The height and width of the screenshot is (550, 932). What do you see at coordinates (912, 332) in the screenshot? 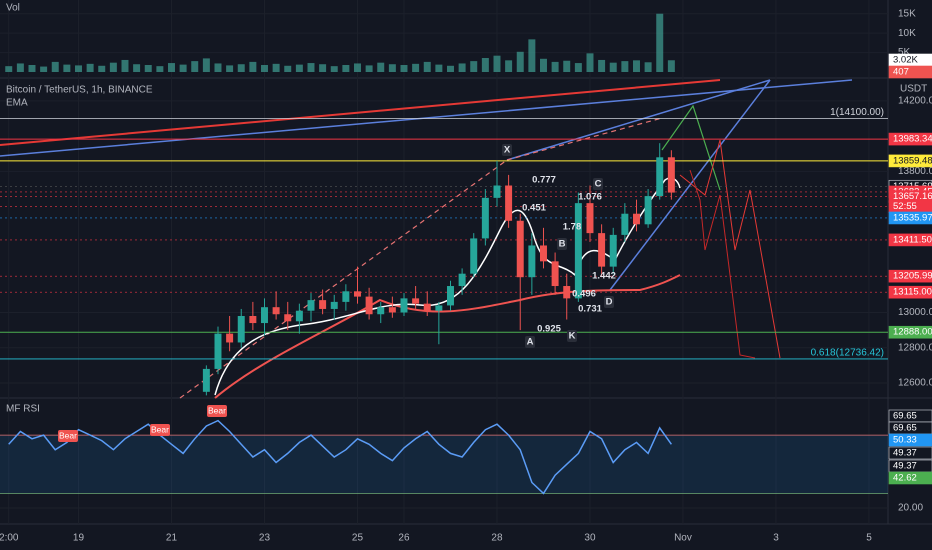
I see `price-tag-label: 12888.00` at bounding box center [912, 332].